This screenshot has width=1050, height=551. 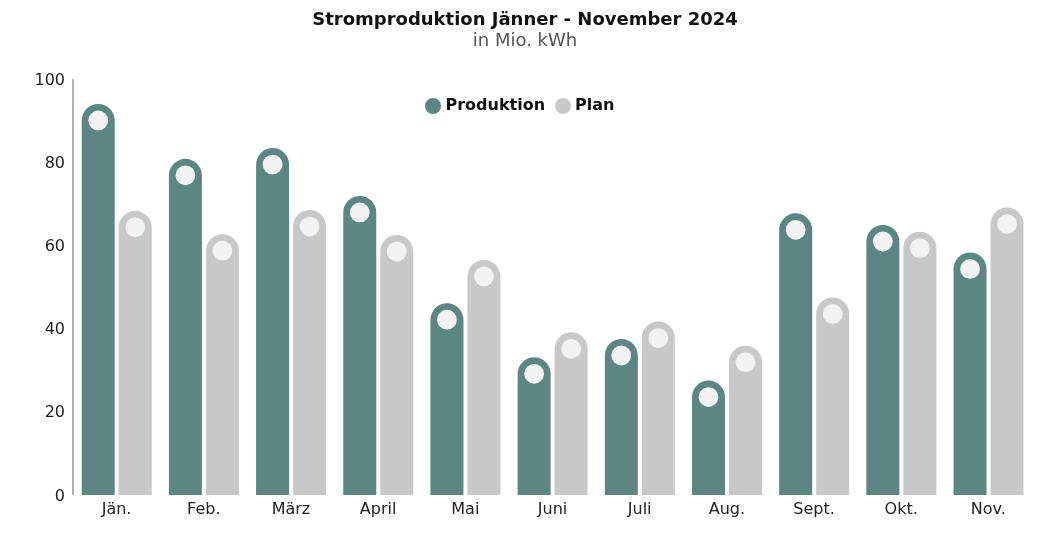 I want to click on y-tick-label: 100, so click(x=49, y=79).